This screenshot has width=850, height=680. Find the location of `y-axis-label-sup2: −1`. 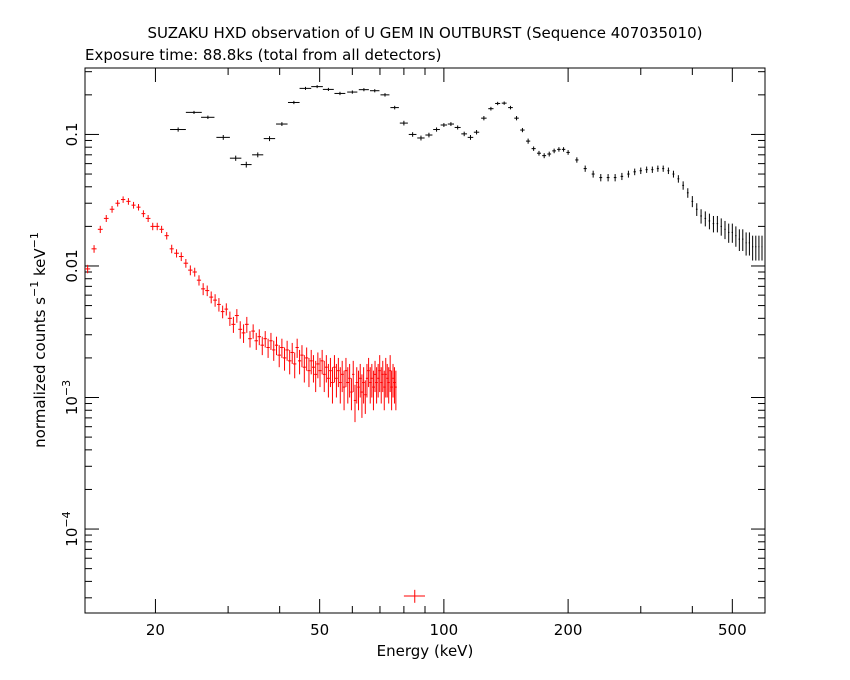

y-axis-label-sup2: −1 is located at coordinates (34, 240).